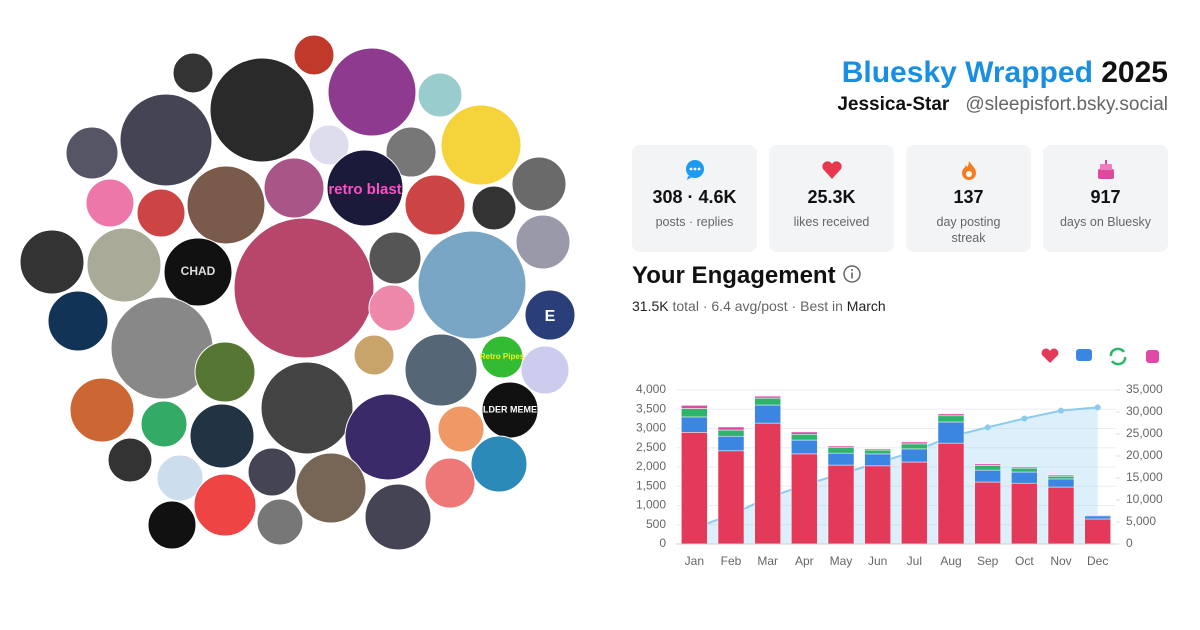  What do you see at coordinates (831, 222) in the screenshot?
I see `stat-label: likes received` at bounding box center [831, 222].